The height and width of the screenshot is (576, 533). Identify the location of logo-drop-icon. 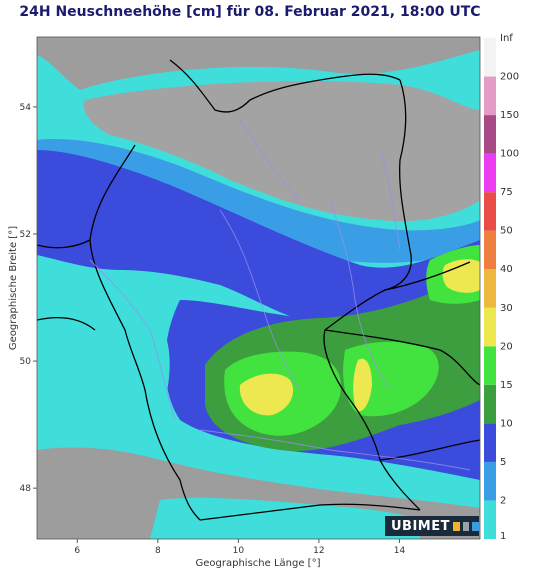
(476, 526).